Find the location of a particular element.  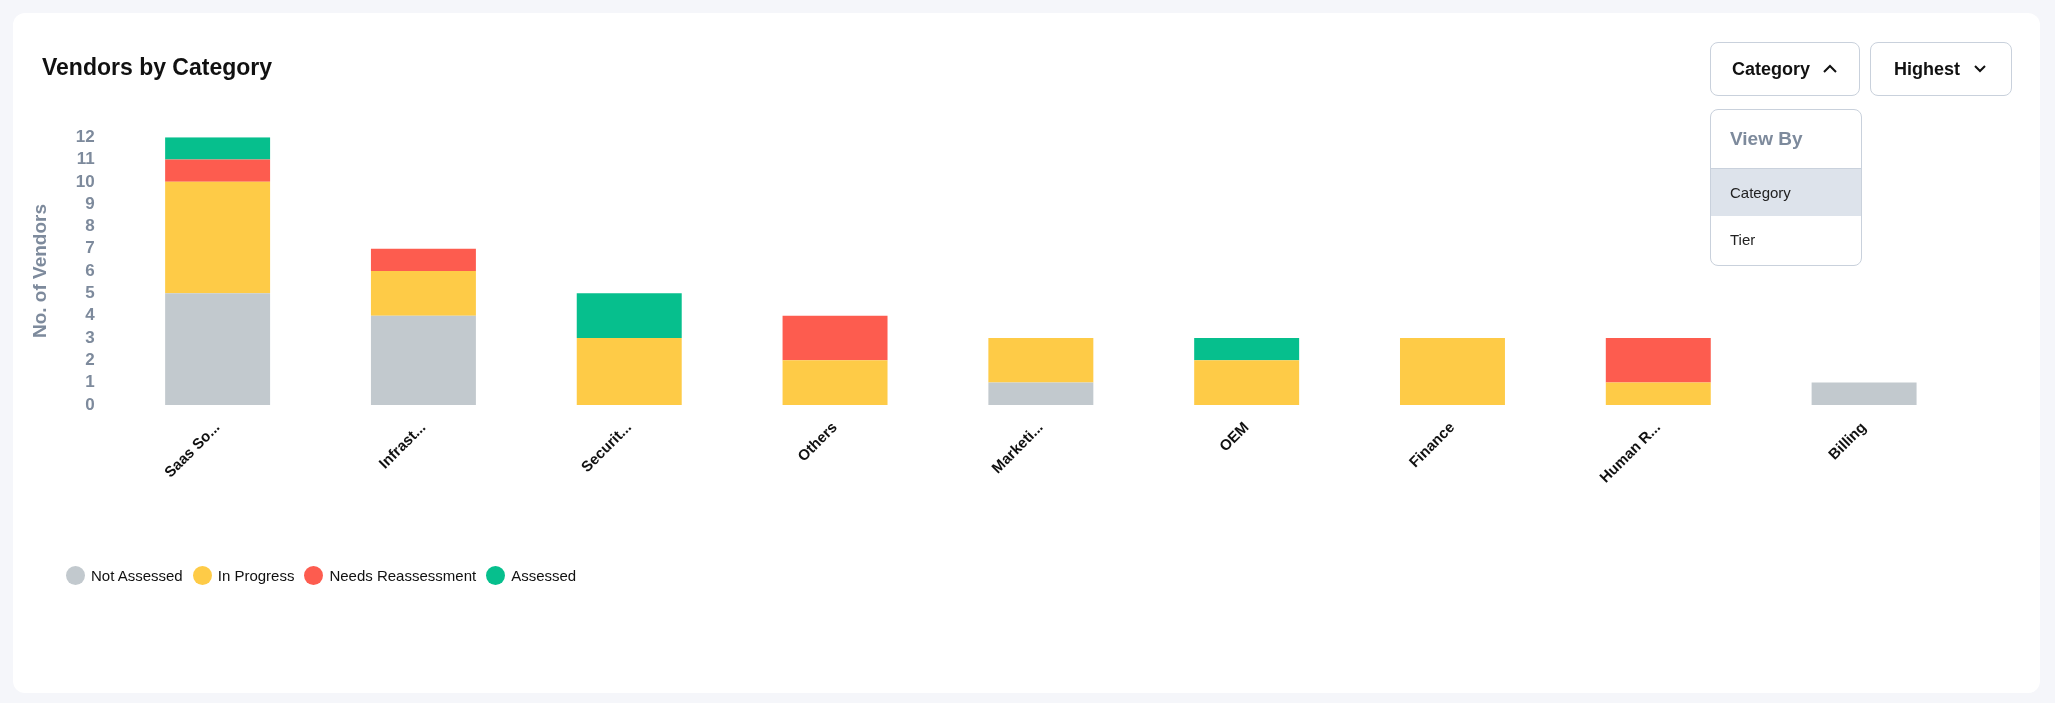

y-tick-label: 3 is located at coordinates (90, 337).